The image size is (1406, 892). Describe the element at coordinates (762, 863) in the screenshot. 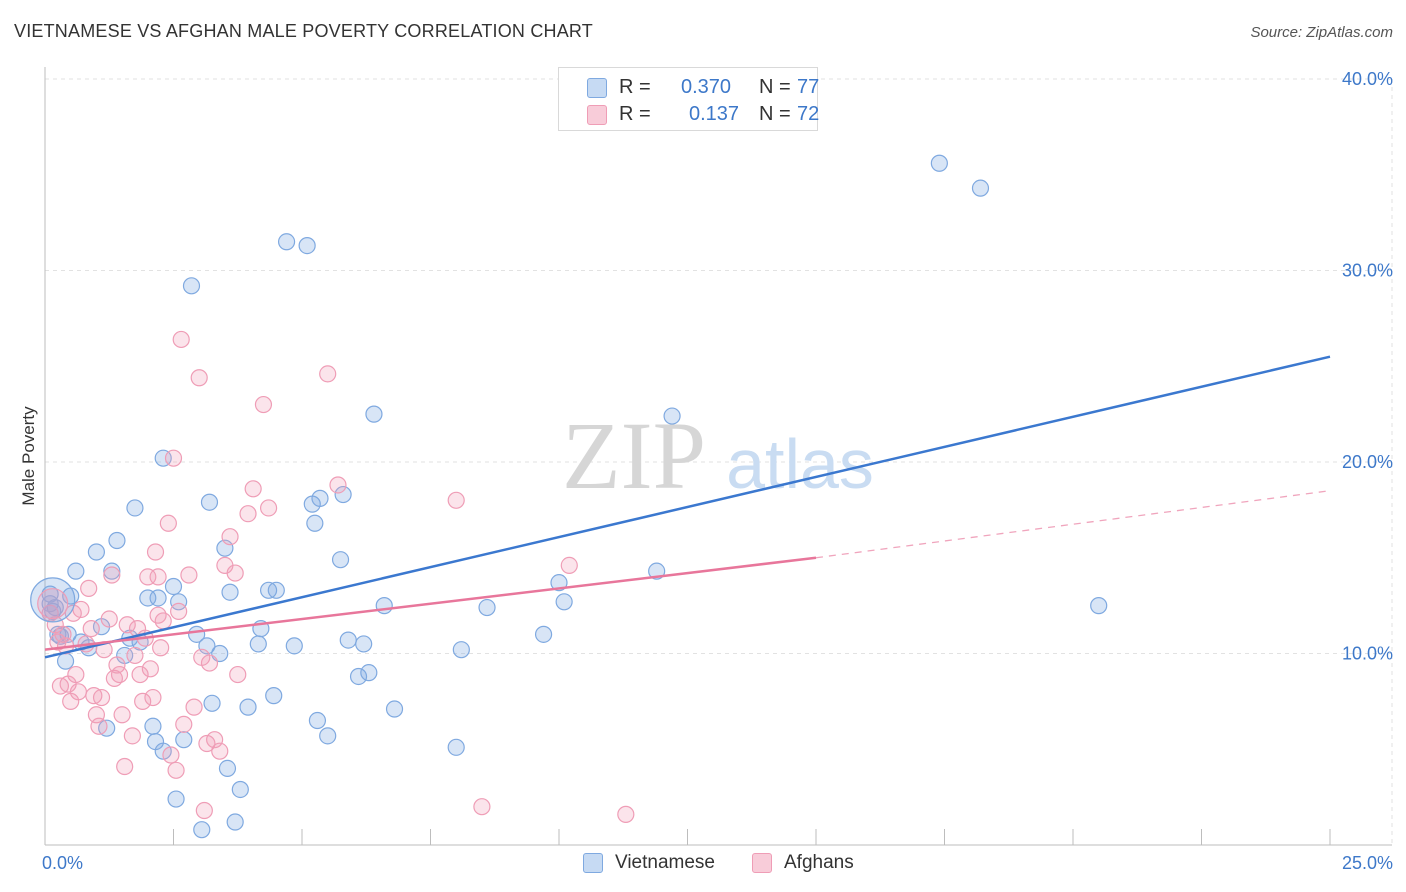

I see `bottom-legend-swatch-afghans` at that location.